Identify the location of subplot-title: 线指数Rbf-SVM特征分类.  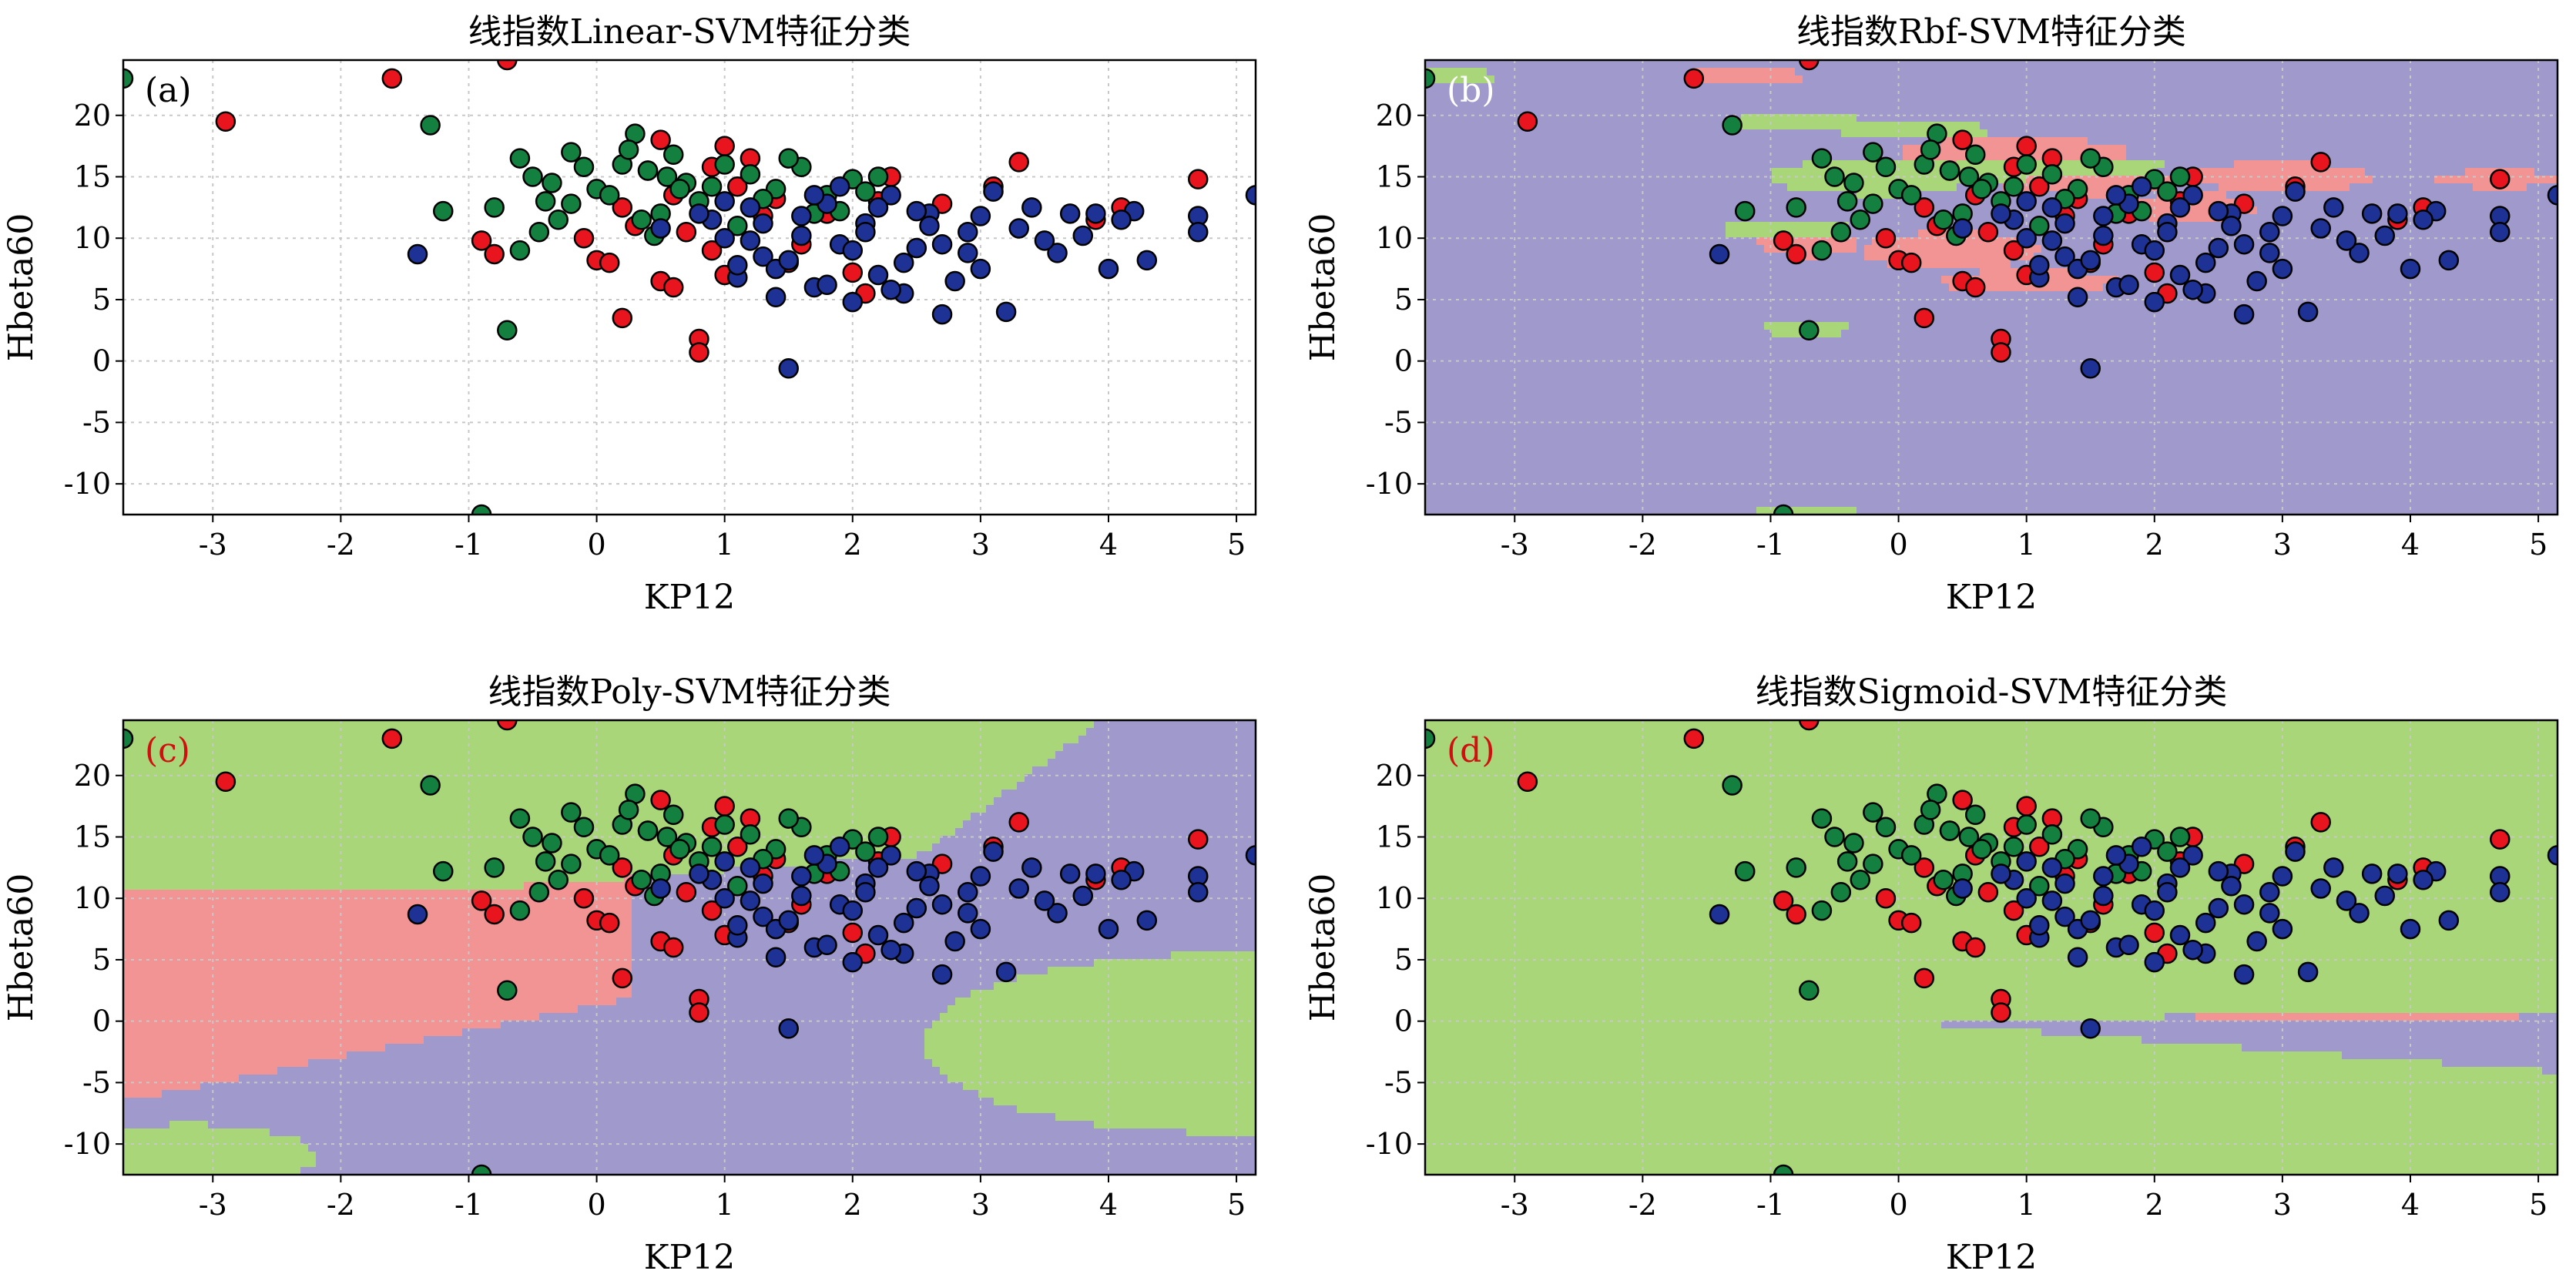
(1991, 32).